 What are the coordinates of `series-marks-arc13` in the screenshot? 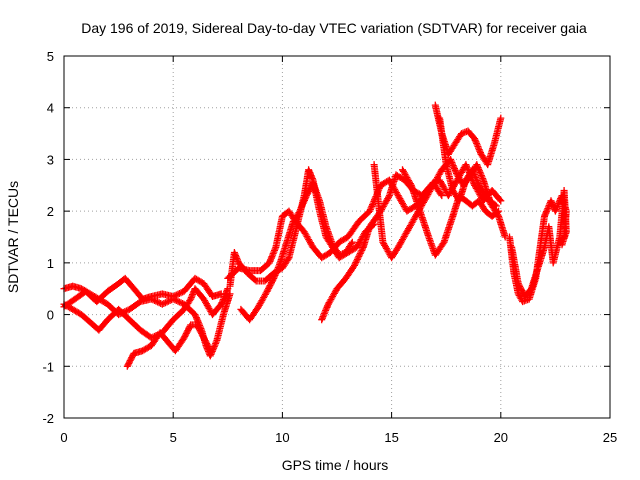 It's located at (538, 249).